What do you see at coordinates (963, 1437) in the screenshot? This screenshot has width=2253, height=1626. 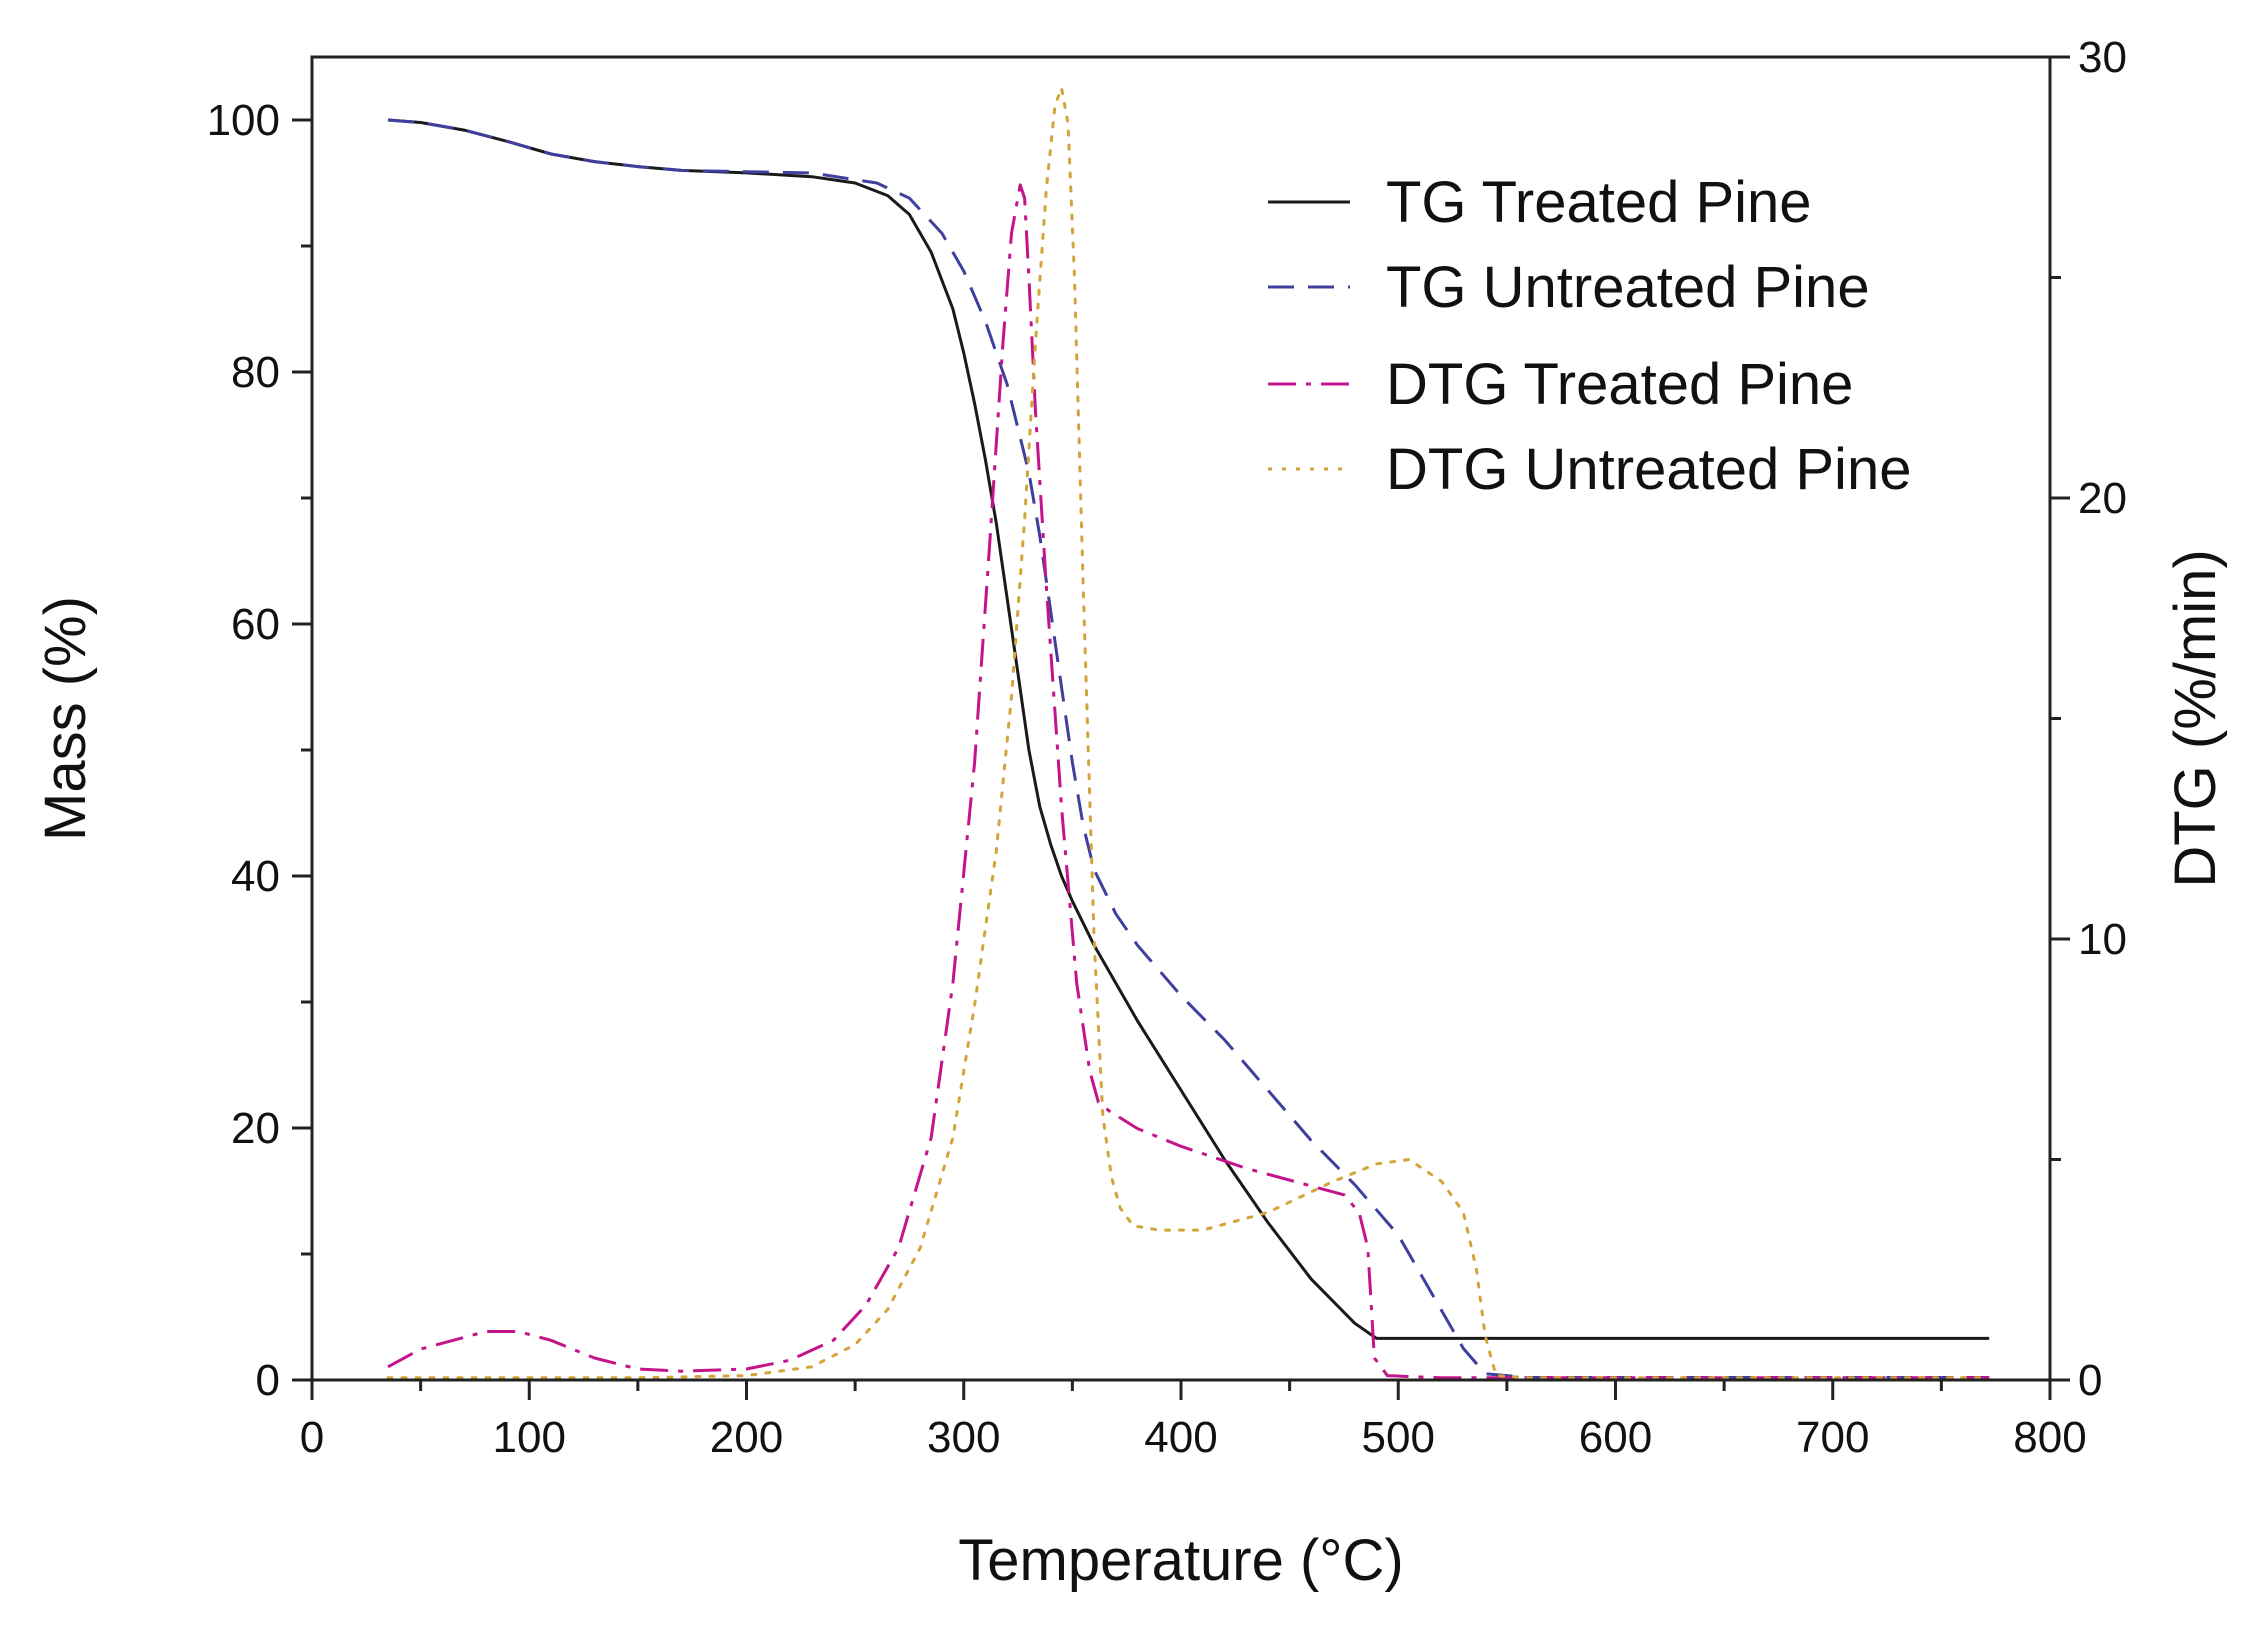 I see `x-tick-label: 300` at bounding box center [963, 1437].